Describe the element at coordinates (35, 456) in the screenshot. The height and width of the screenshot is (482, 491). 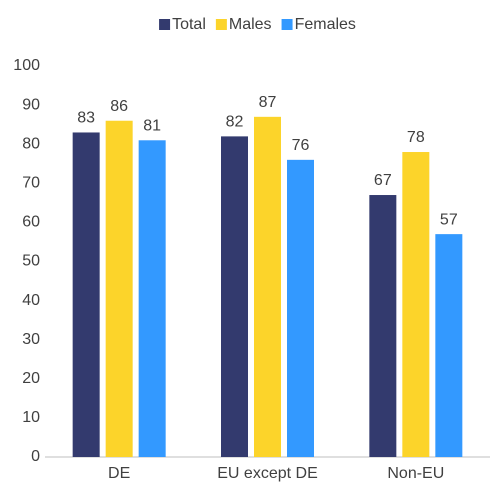
I see `y-tick-label: 0` at that location.